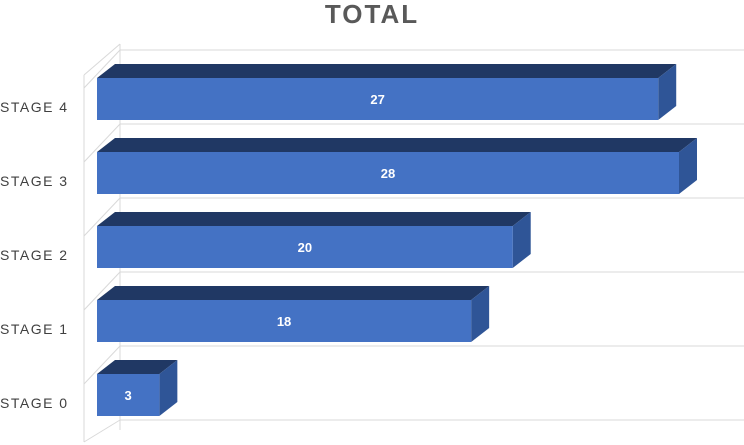 The image size is (744, 445). I want to click on data-label: 20, so click(305, 247).